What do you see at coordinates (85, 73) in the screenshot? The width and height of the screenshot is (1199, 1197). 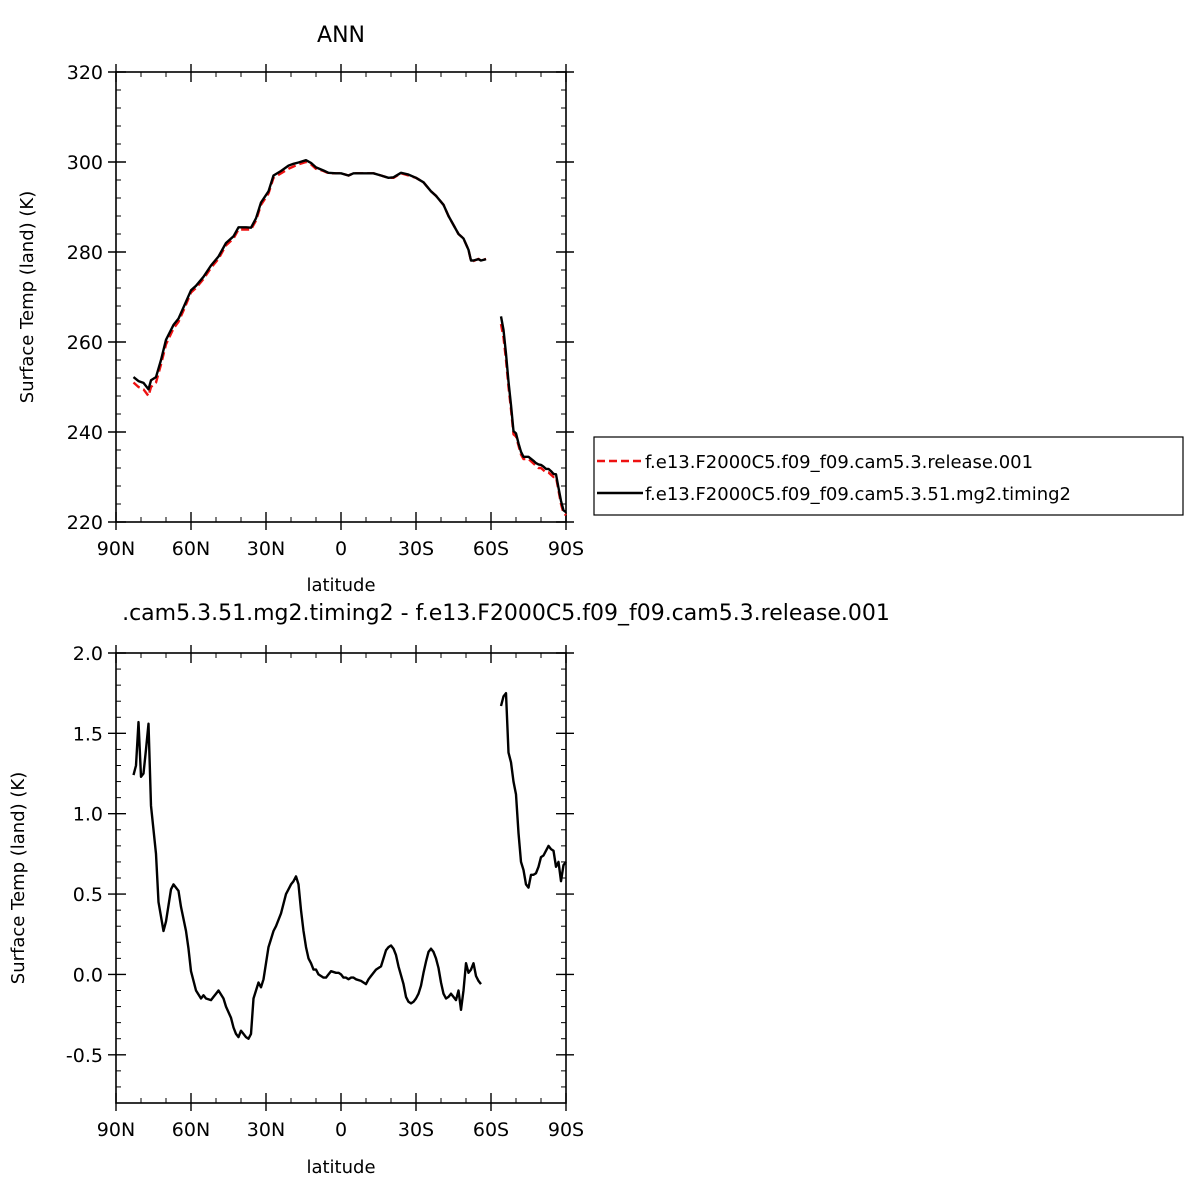 I see `y-tick-label: 320` at bounding box center [85, 73].